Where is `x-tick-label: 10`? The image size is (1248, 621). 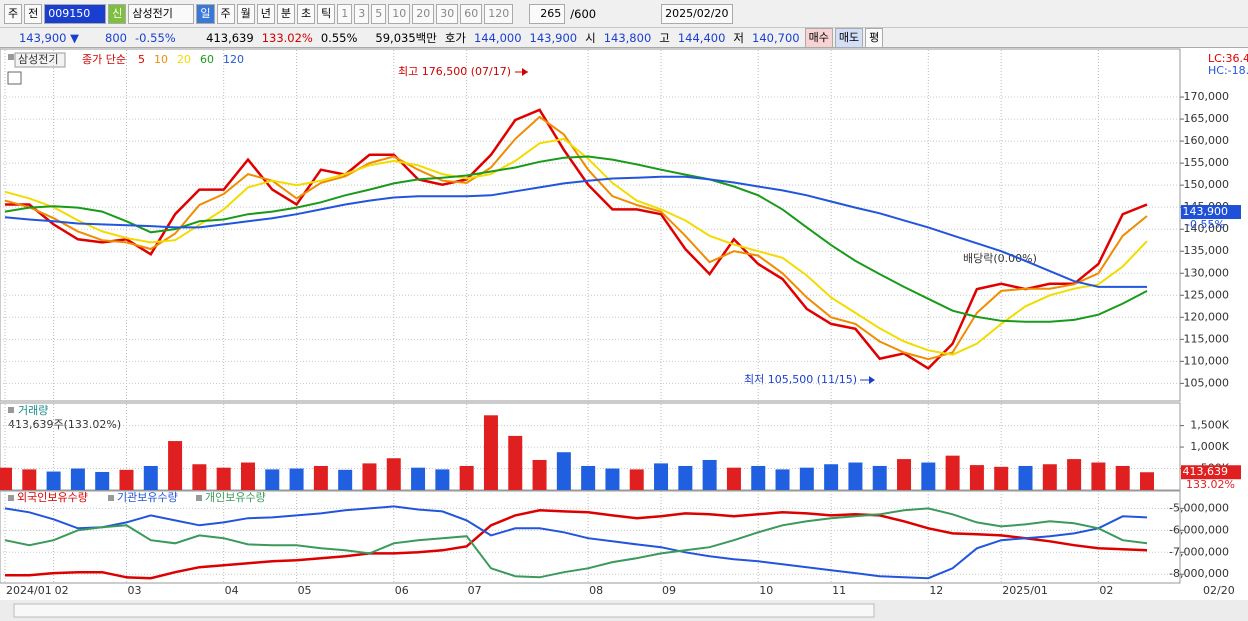 x-tick-label: 10 is located at coordinates (766, 590).